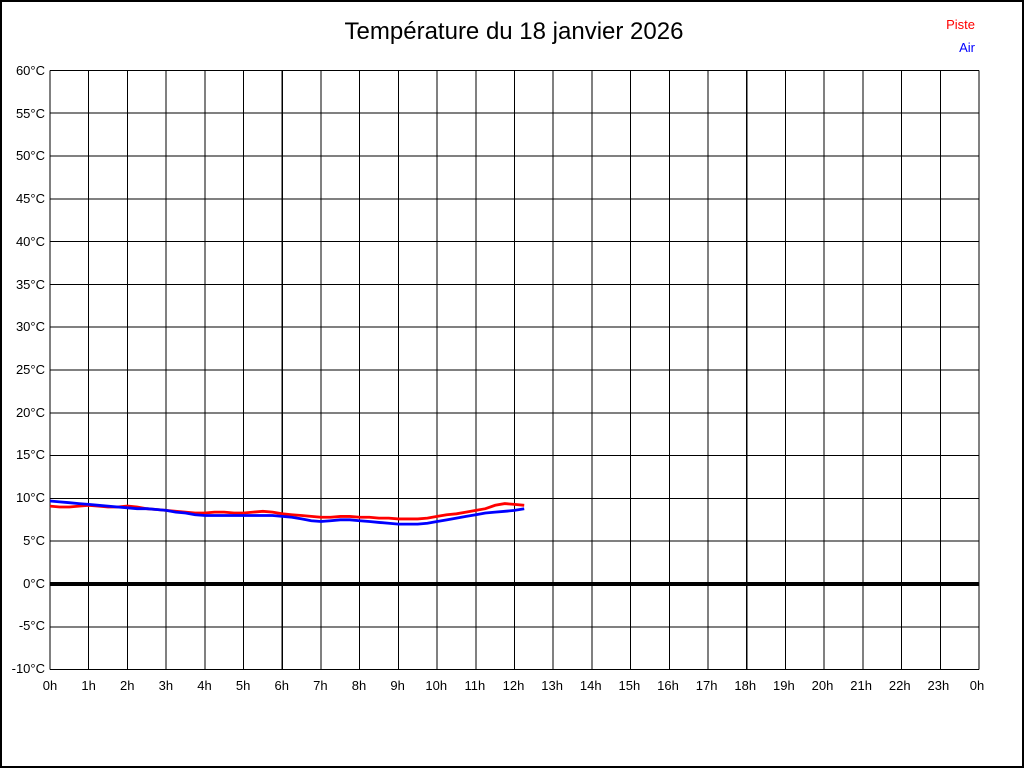 The image size is (1024, 768). What do you see at coordinates (745, 685) in the screenshot?
I see `x-axis-tick-label: 18h` at bounding box center [745, 685].